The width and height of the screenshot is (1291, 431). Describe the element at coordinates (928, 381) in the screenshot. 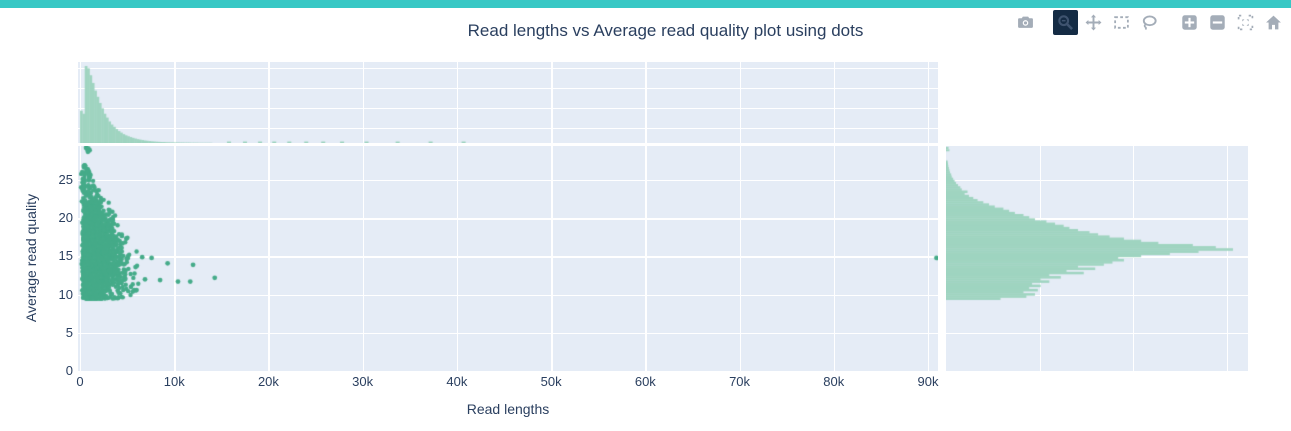

I see `x-tick-label: 90k` at that location.